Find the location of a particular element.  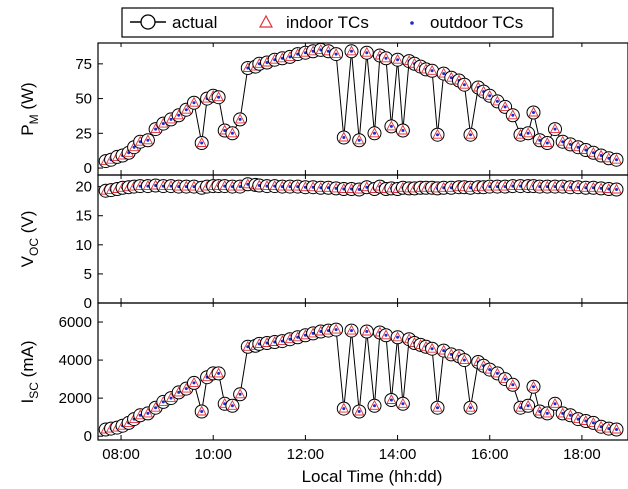

ytick-label-isc-0: 0 is located at coordinates (88, 436).